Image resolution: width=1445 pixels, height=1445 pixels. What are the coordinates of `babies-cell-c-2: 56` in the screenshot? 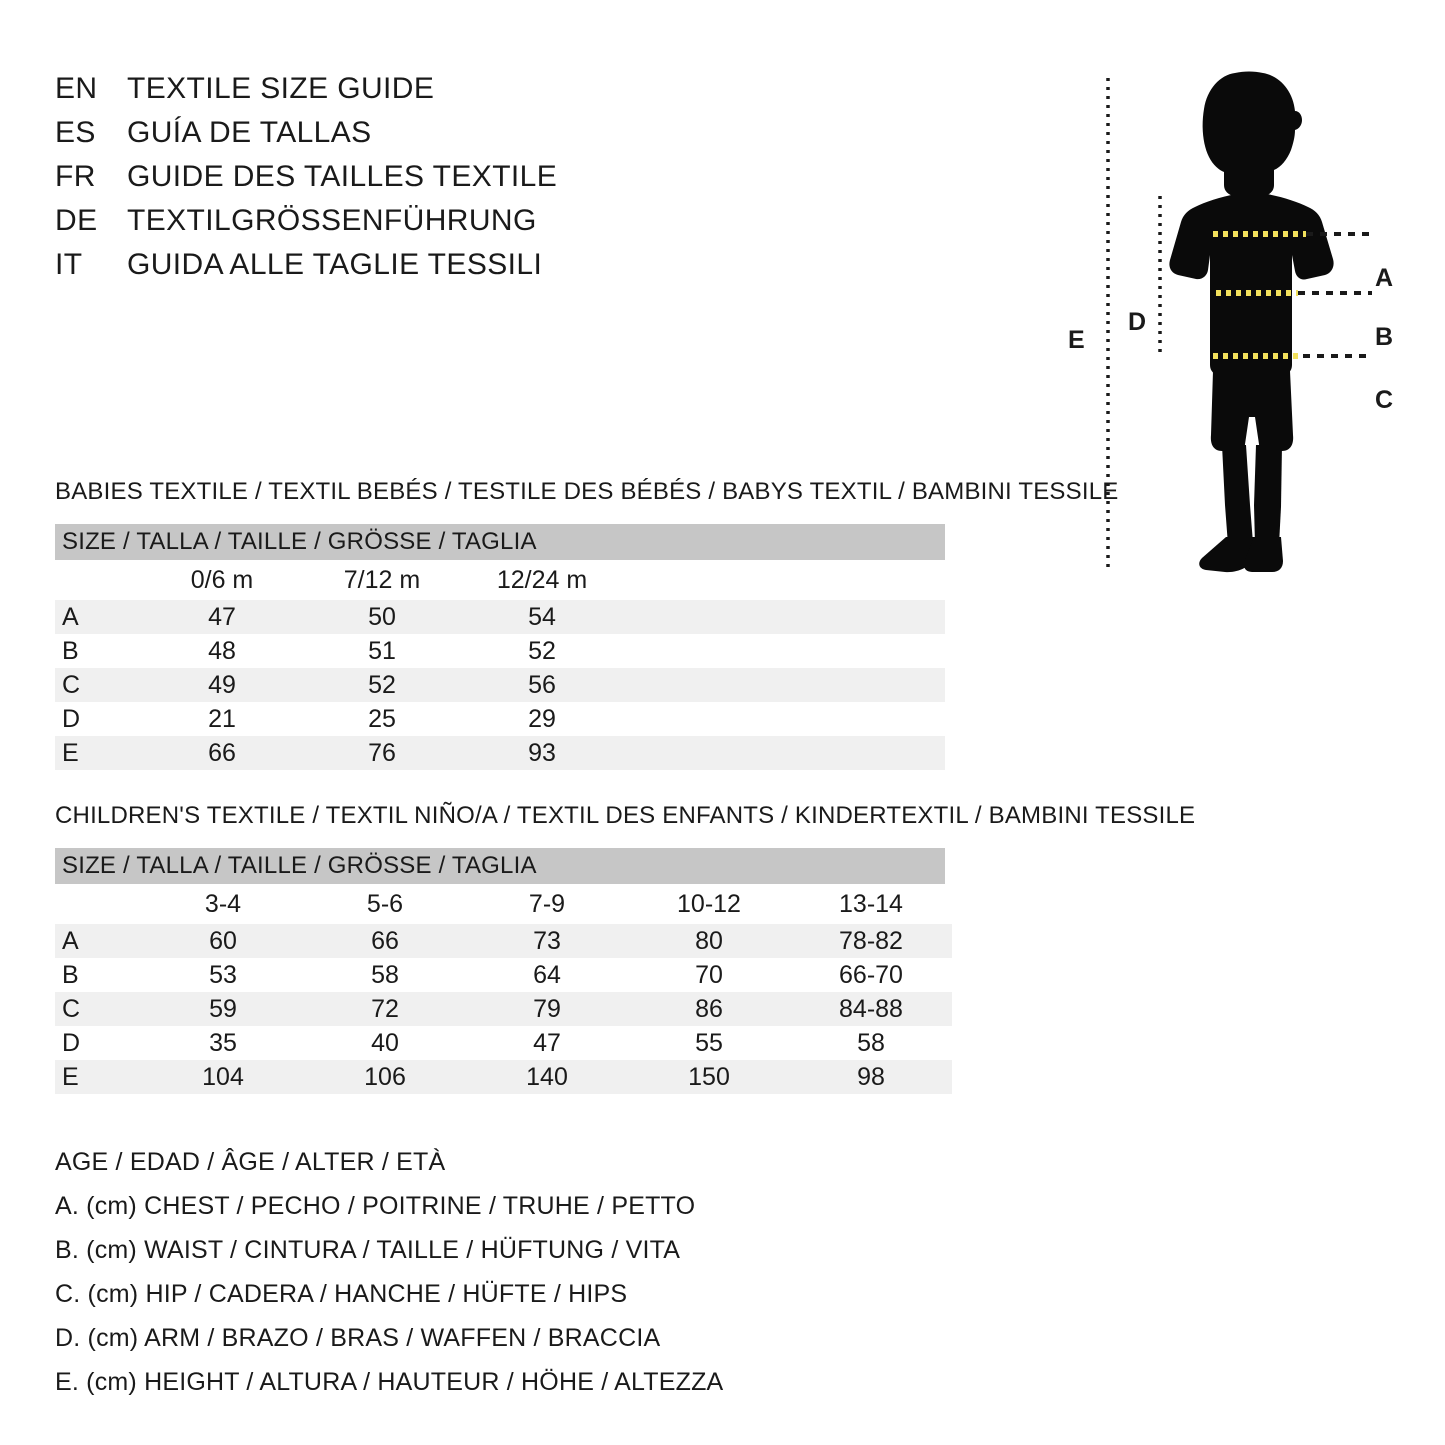 It's located at (542, 684).